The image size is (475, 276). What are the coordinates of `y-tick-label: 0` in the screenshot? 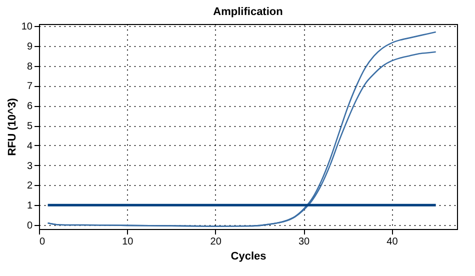 It's located at (29, 226).